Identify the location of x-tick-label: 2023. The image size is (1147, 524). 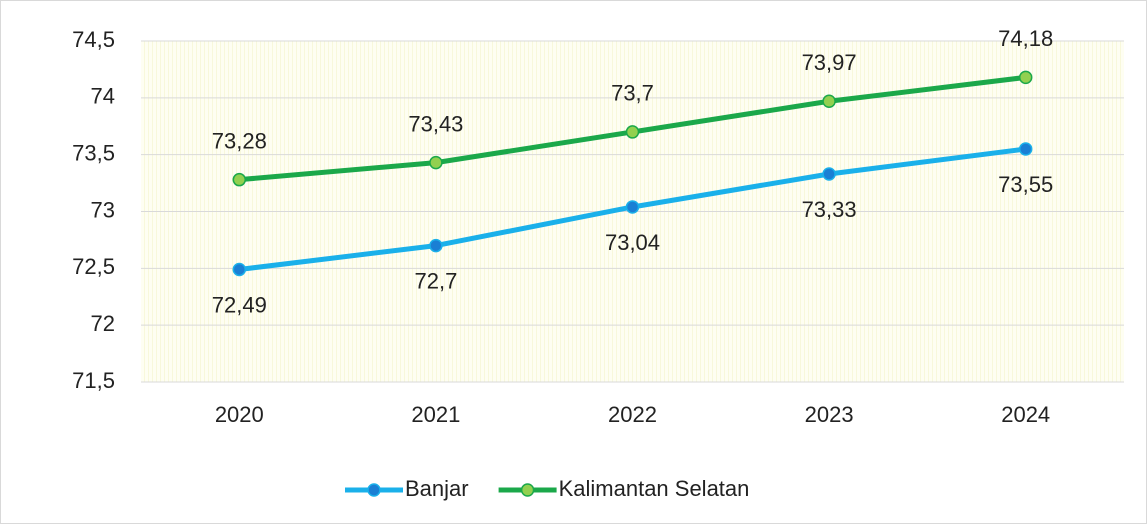
(829, 414).